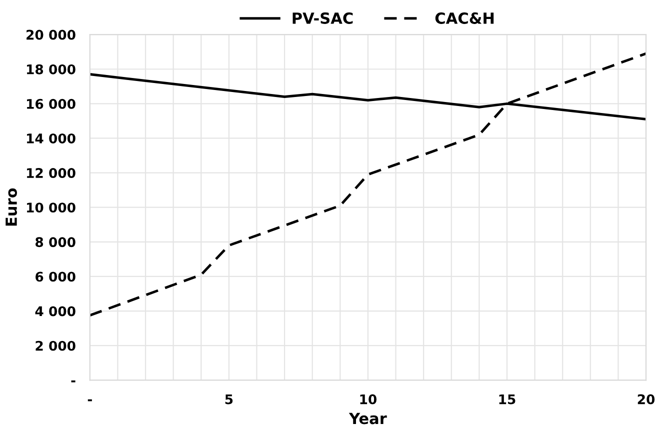 The width and height of the screenshot is (666, 432). What do you see at coordinates (51, 173) in the screenshot?
I see `y-tick-label: 12 000` at bounding box center [51, 173].